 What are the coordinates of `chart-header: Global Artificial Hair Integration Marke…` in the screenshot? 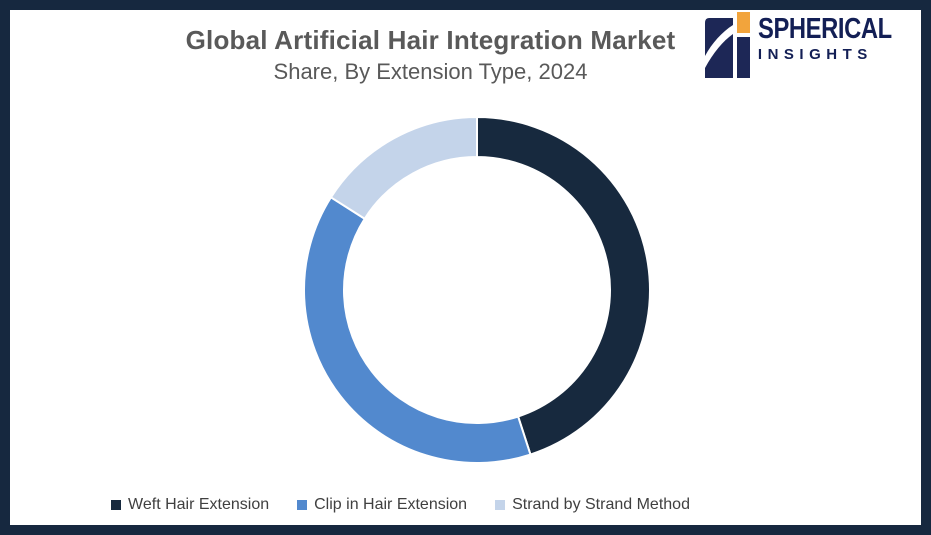 It's located at (465, 55).